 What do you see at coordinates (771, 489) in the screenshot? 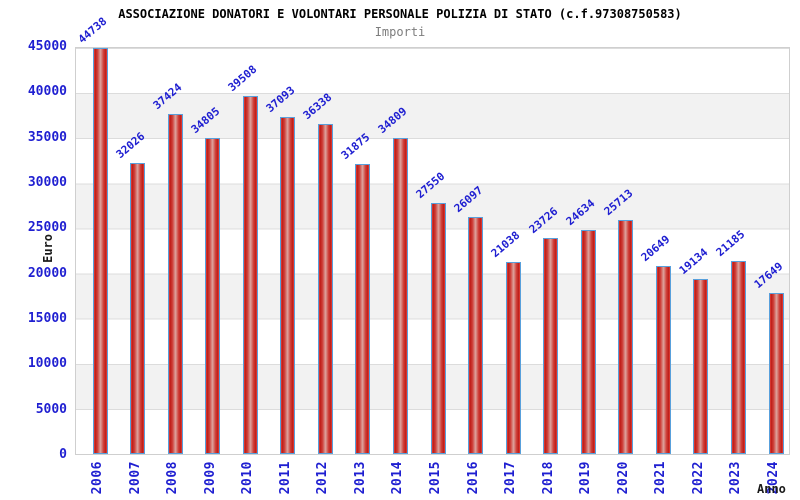
I see `x-axis-title: Anno` at bounding box center [771, 489].